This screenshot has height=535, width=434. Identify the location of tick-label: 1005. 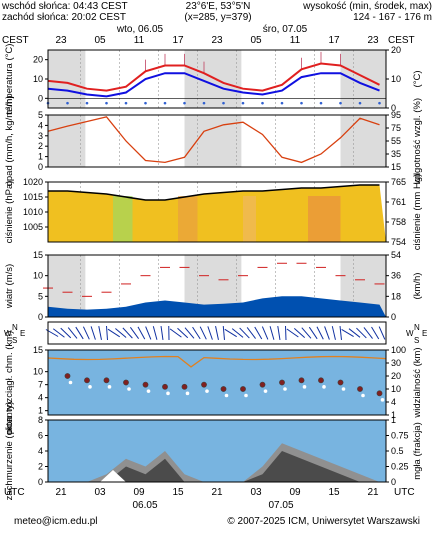
(33, 227).